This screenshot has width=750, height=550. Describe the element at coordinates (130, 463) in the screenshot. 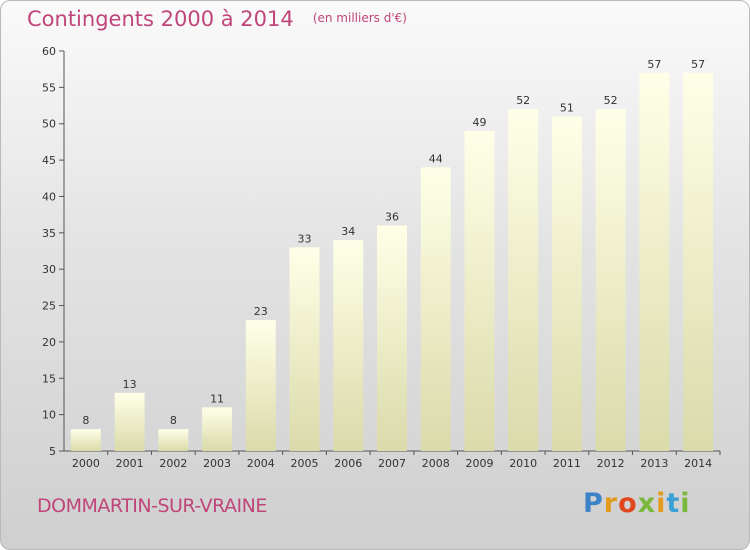

I see `x-tick-label: 2001` at that location.